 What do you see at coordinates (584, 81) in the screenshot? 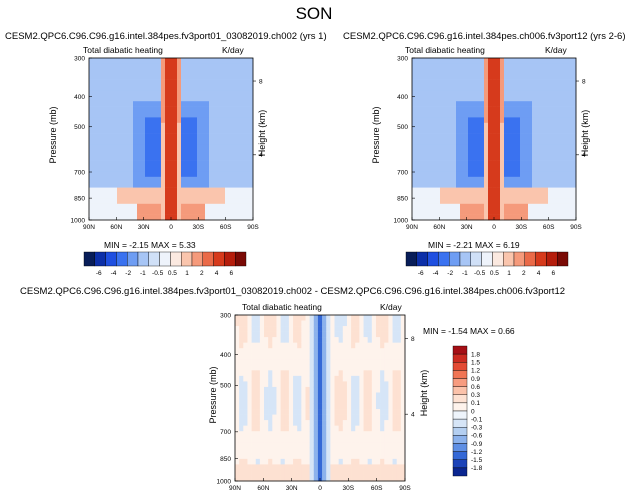
I see `p2-y2tick-label: 8` at bounding box center [584, 81].